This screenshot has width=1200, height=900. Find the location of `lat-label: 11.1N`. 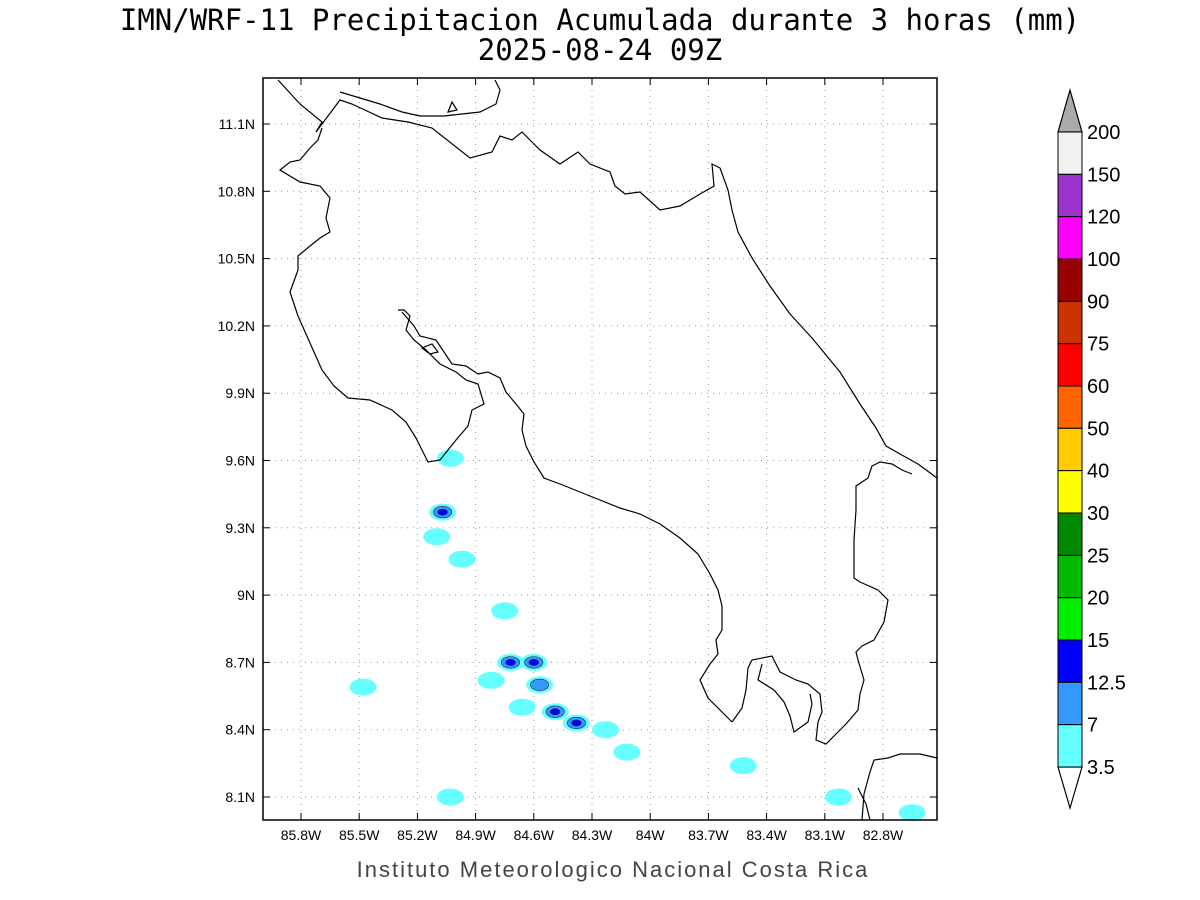

lat-label: 11.1N is located at coordinates (237, 124).